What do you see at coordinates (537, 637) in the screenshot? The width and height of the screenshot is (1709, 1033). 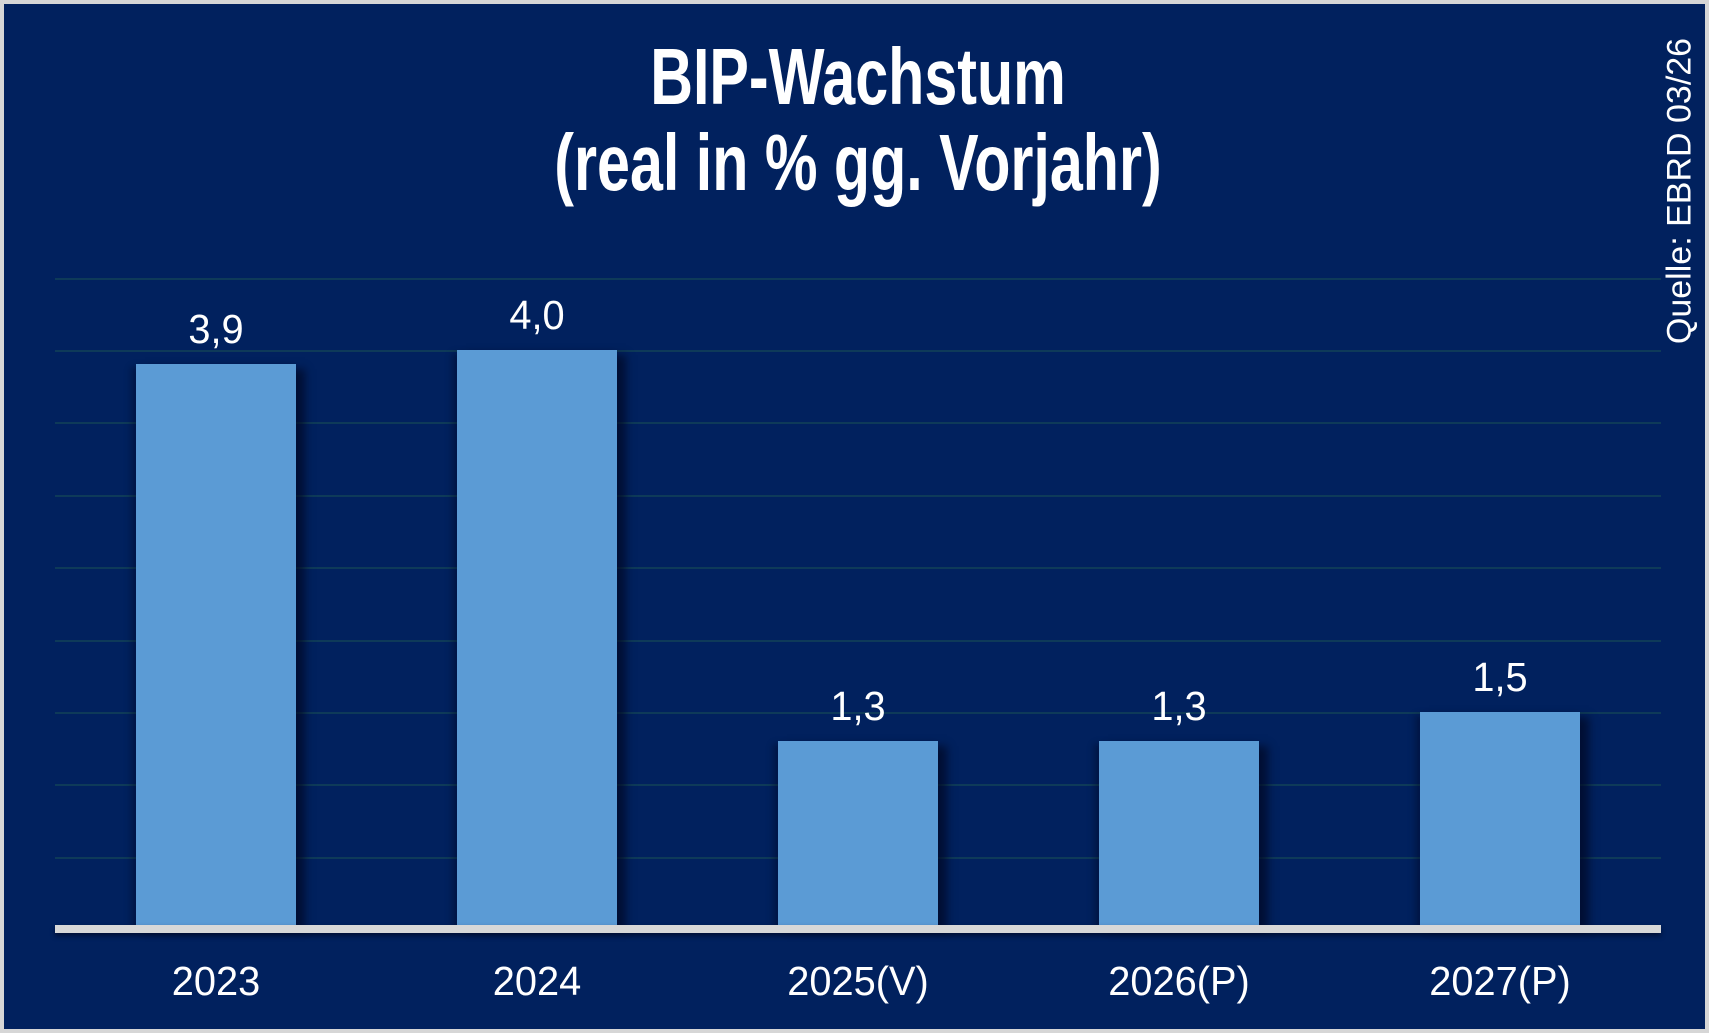 I see `bar-2024` at bounding box center [537, 637].